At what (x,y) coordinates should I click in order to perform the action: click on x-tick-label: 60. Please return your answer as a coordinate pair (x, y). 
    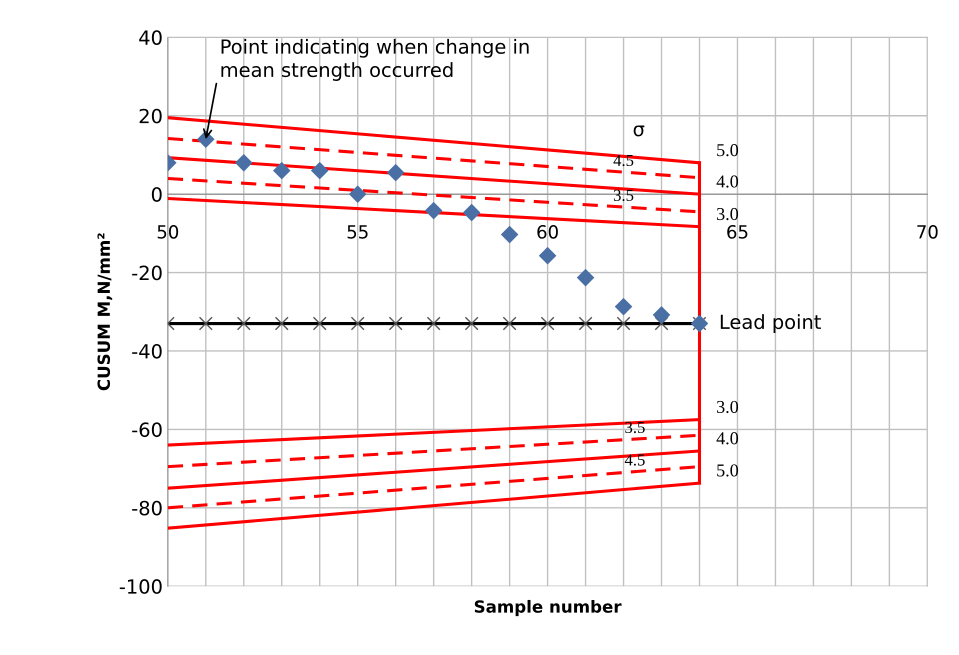
    Looking at the image, I should click on (547, 232).